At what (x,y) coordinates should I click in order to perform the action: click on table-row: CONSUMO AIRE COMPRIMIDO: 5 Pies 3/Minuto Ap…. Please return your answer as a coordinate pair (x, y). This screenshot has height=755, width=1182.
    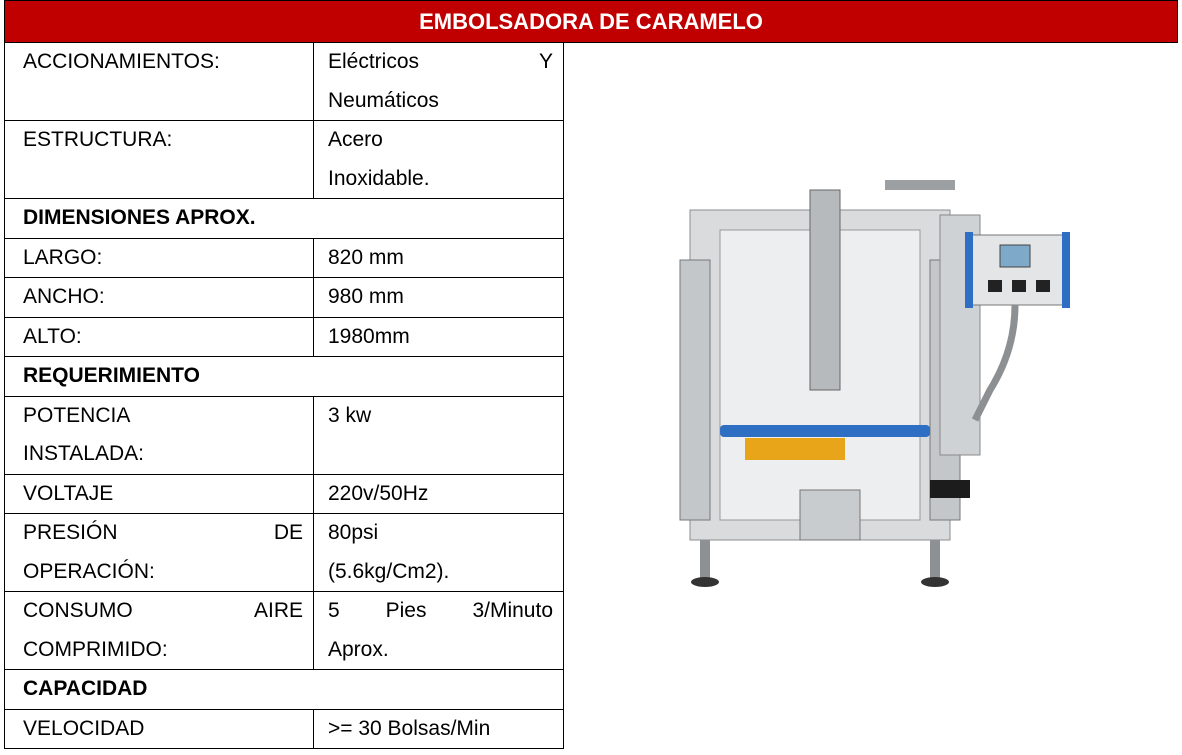
    Looking at the image, I should click on (284, 630).